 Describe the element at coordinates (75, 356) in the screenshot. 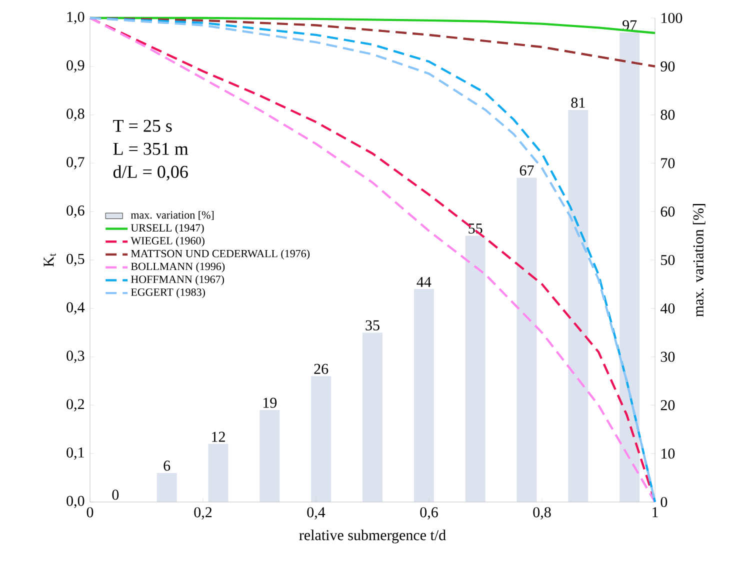

I see `y-tick-label: 0,3` at that location.